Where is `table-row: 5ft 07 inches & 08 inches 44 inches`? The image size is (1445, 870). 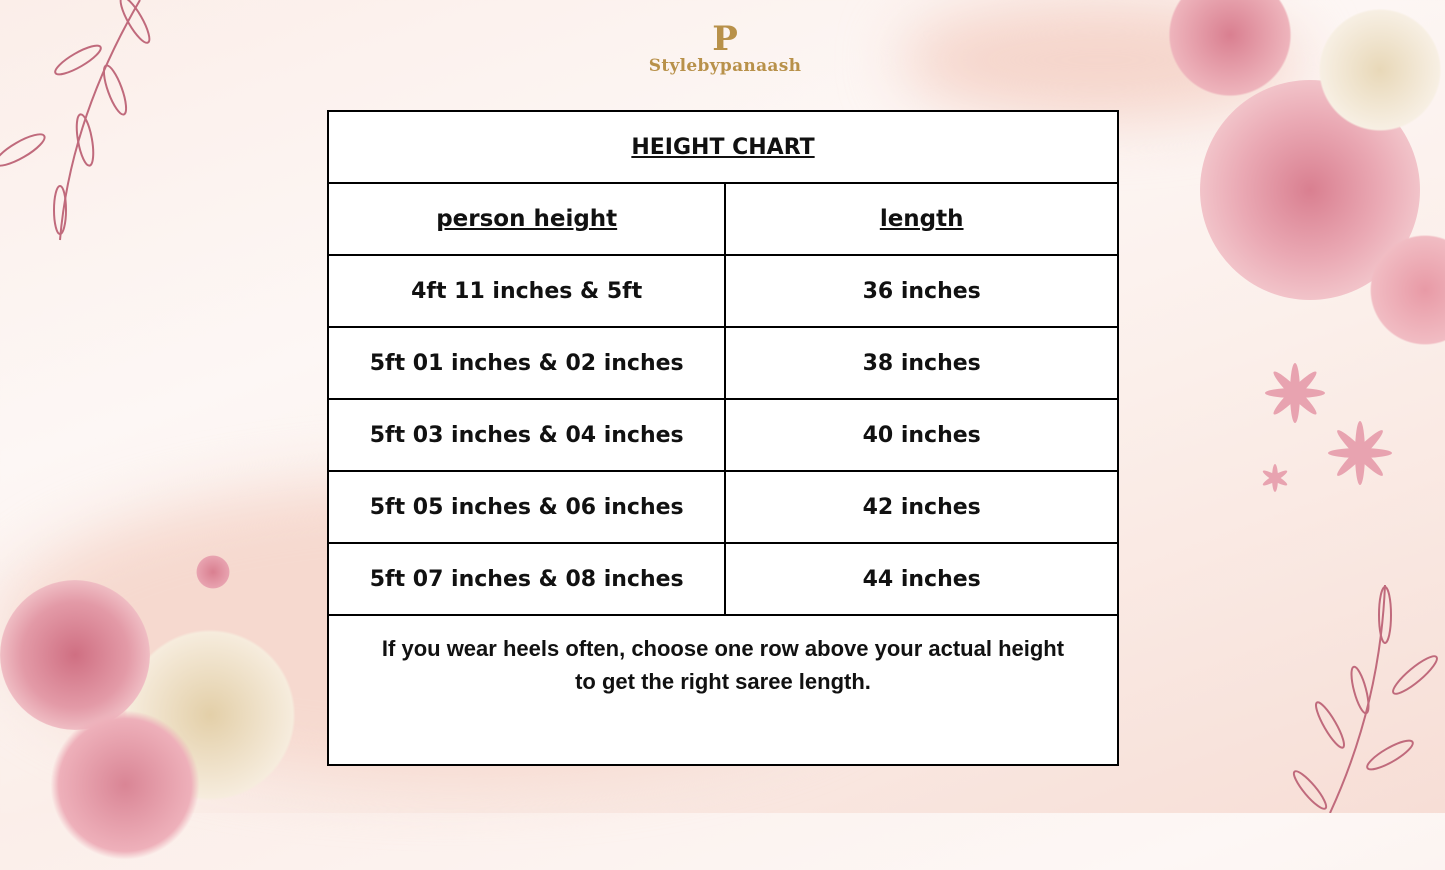
table-row: 5ft 07 inches & 08 inches 44 inches is located at coordinates (722, 579).